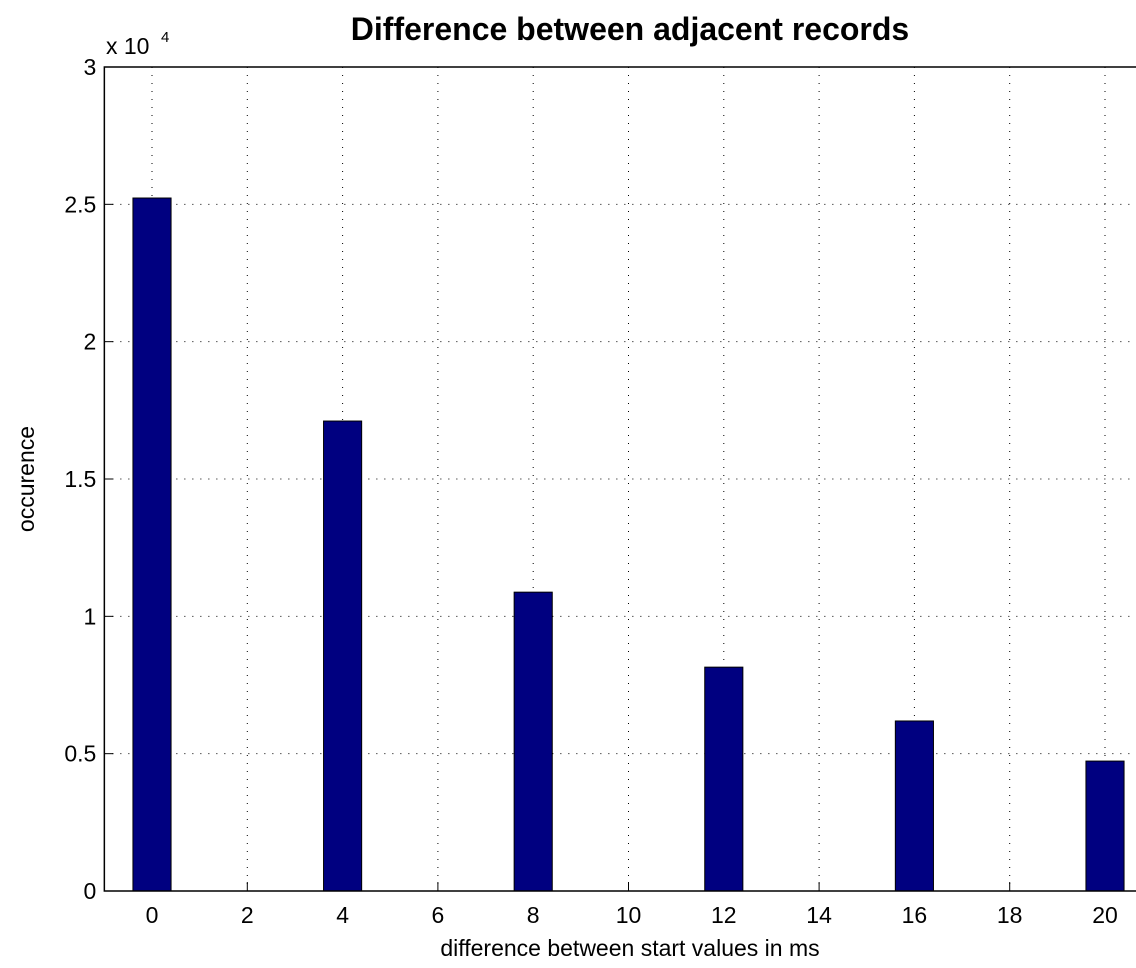 The width and height of the screenshot is (1136, 968). Describe the element at coordinates (26, 479) in the screenshot. I see `y-axis-label: occurence` at that location.